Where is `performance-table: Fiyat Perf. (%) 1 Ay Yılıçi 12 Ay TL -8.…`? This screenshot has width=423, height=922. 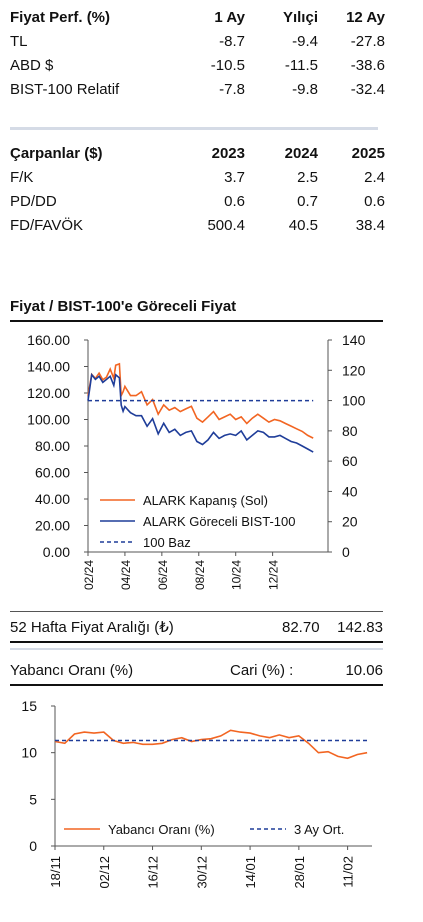 performance-table: Fiyat Perf. (%) 1 Ay Yılıçi 12 Ay TL -8.… is located at coordinates (197, 54).